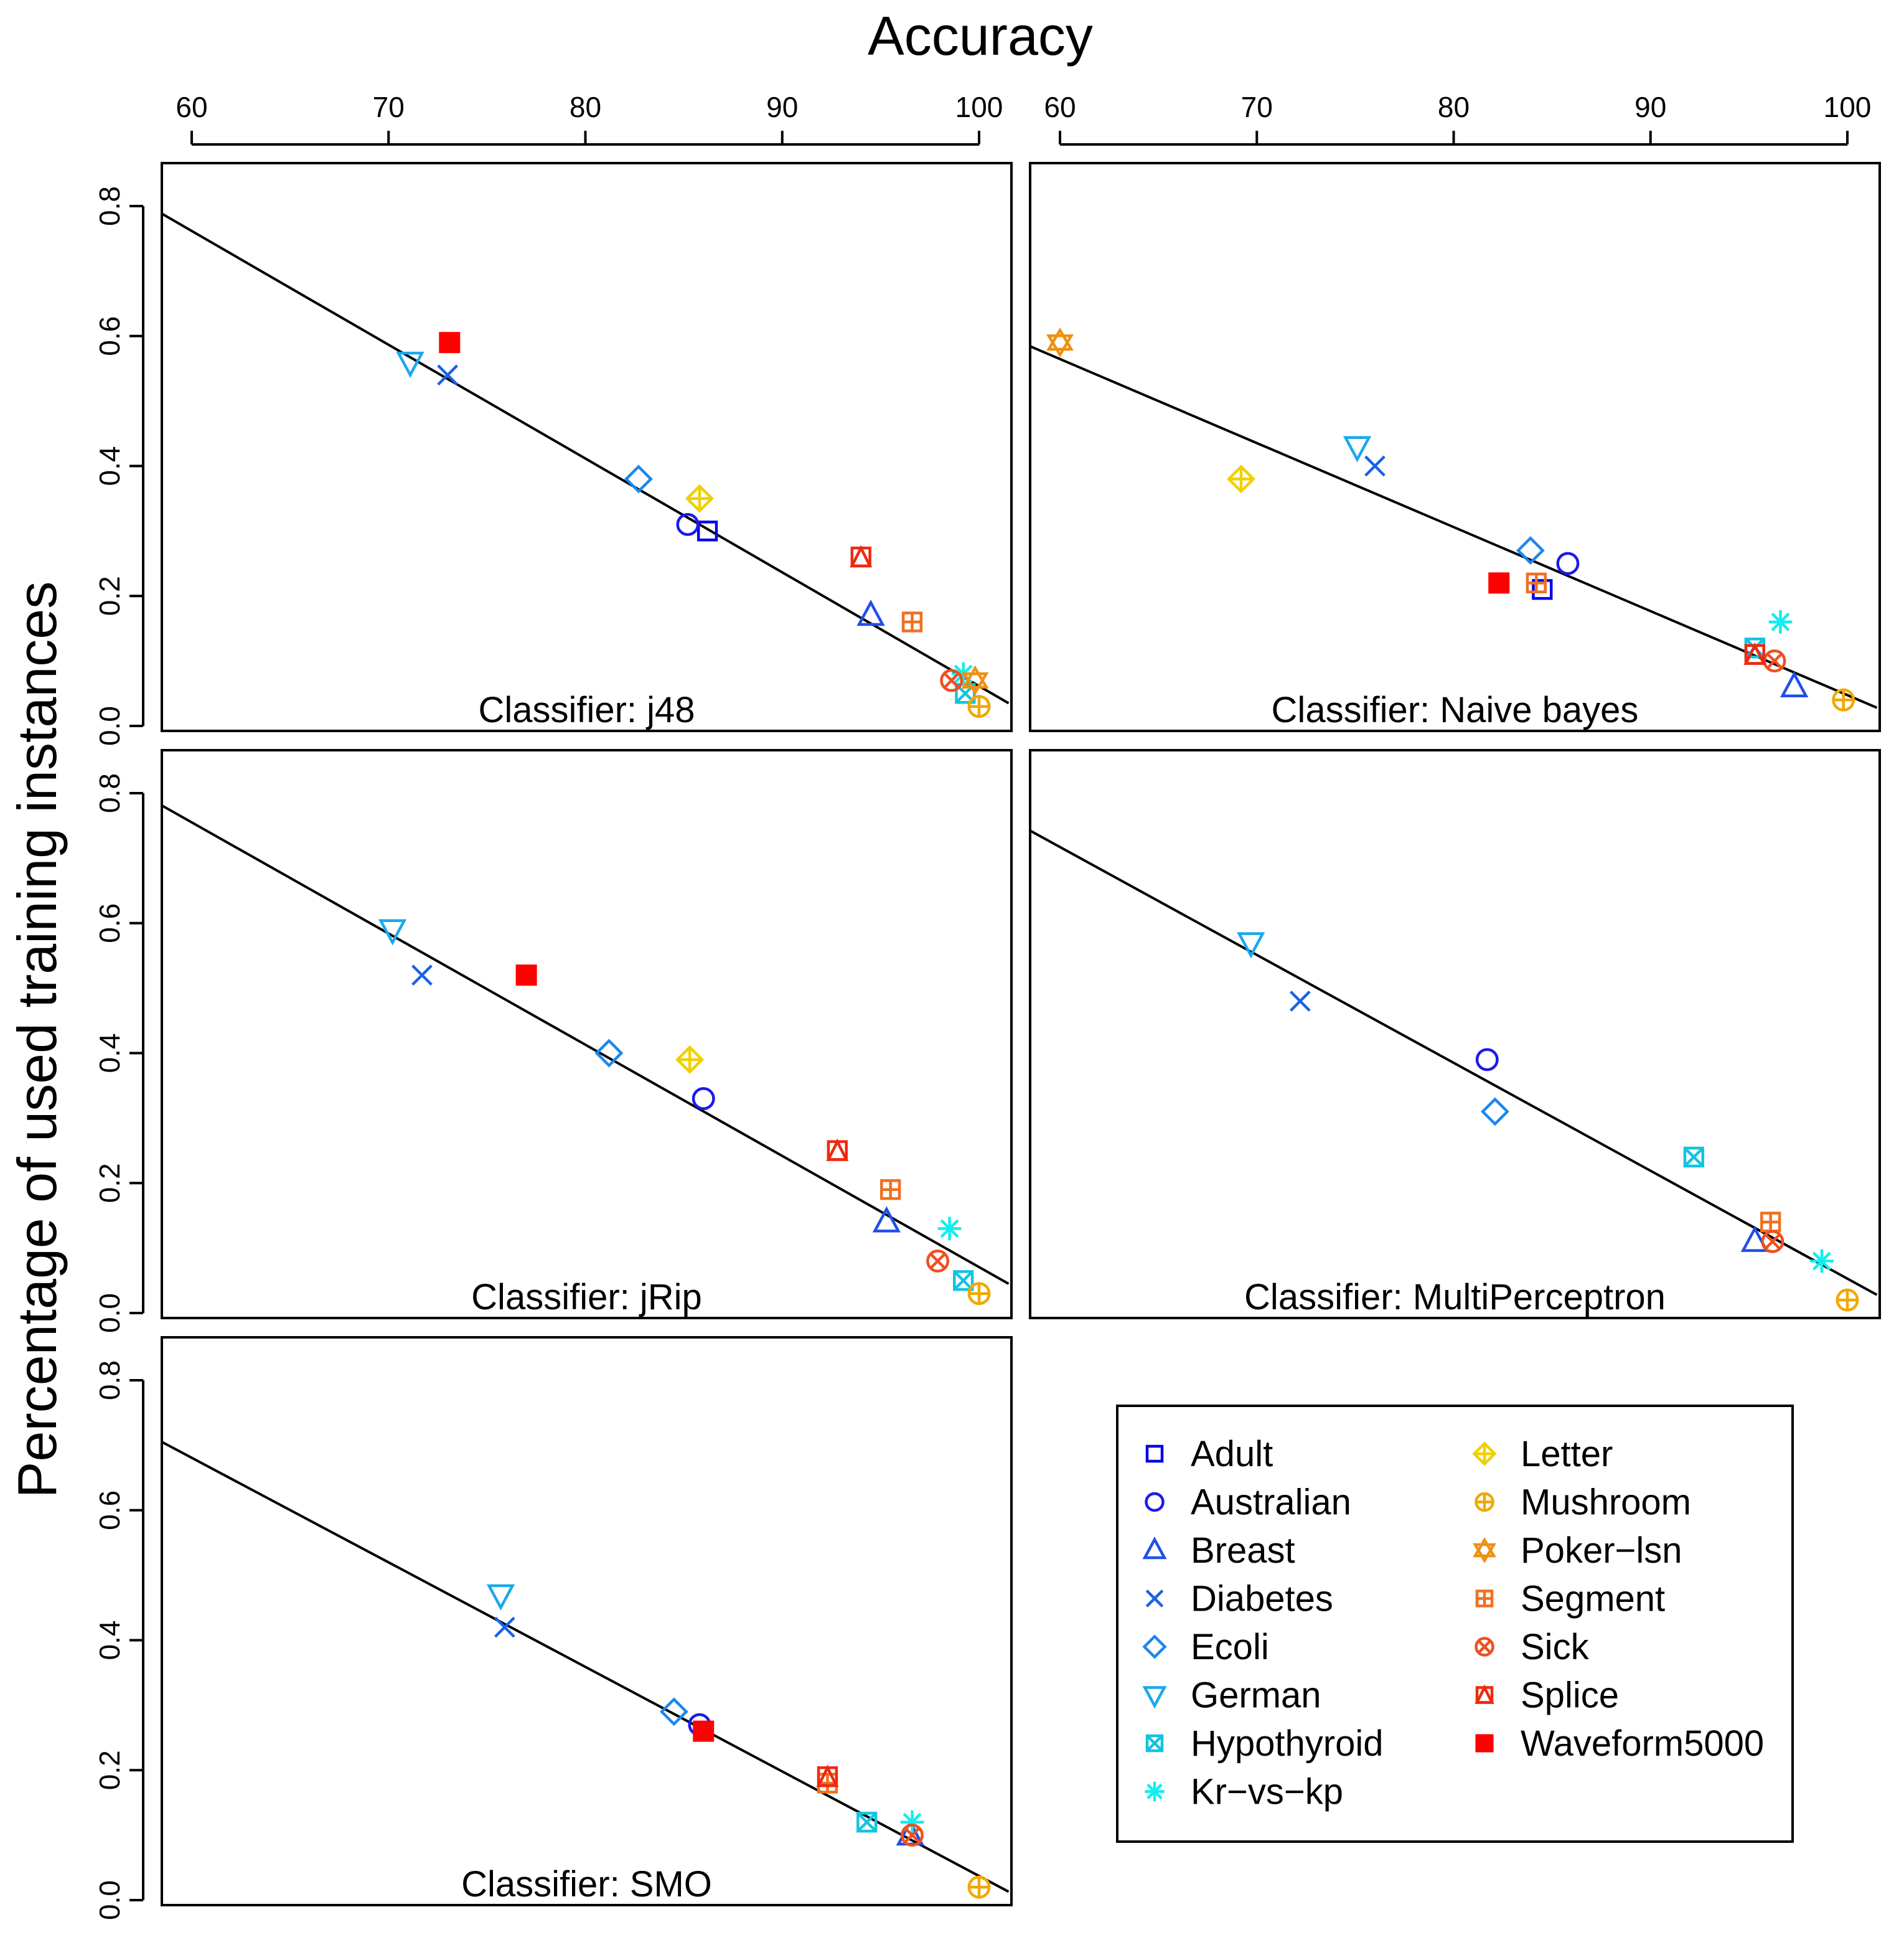 The image size is (1904, 1935). Describe the element at coordinates (191, 107) in the screenshot. I see `x-tick-label: 60` at that location.